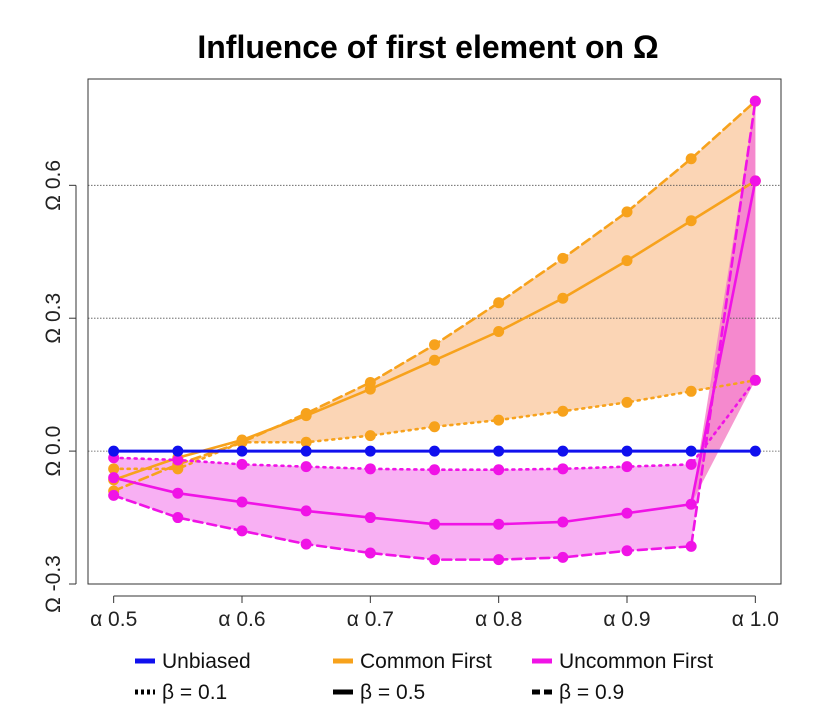 The width and height of the screenshot is (817, 714). Describe the element at coordinates (591, 692) in the screenshot. I see `legend-label: β = 0.9` at that location.